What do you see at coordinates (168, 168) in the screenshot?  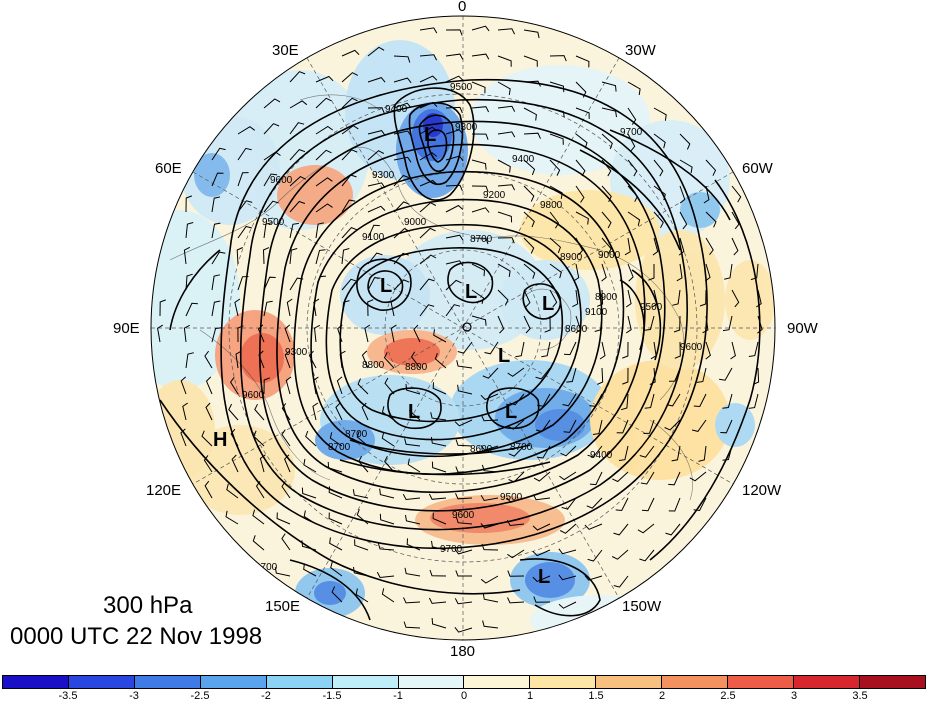 I see `lon-label-60e: 60E` at bounding box center [168, 168].